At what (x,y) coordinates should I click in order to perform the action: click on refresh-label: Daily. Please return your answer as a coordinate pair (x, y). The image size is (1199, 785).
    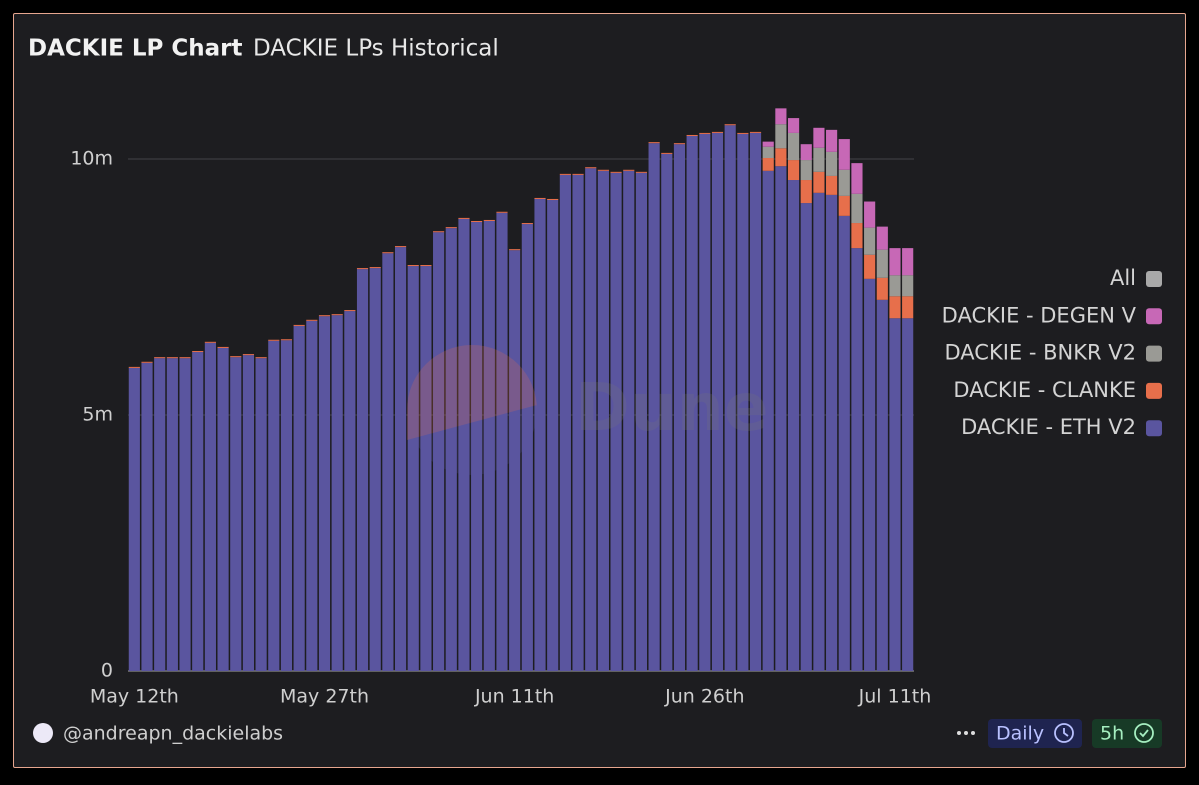
    Looking at the image, I should click on (1020, 734).